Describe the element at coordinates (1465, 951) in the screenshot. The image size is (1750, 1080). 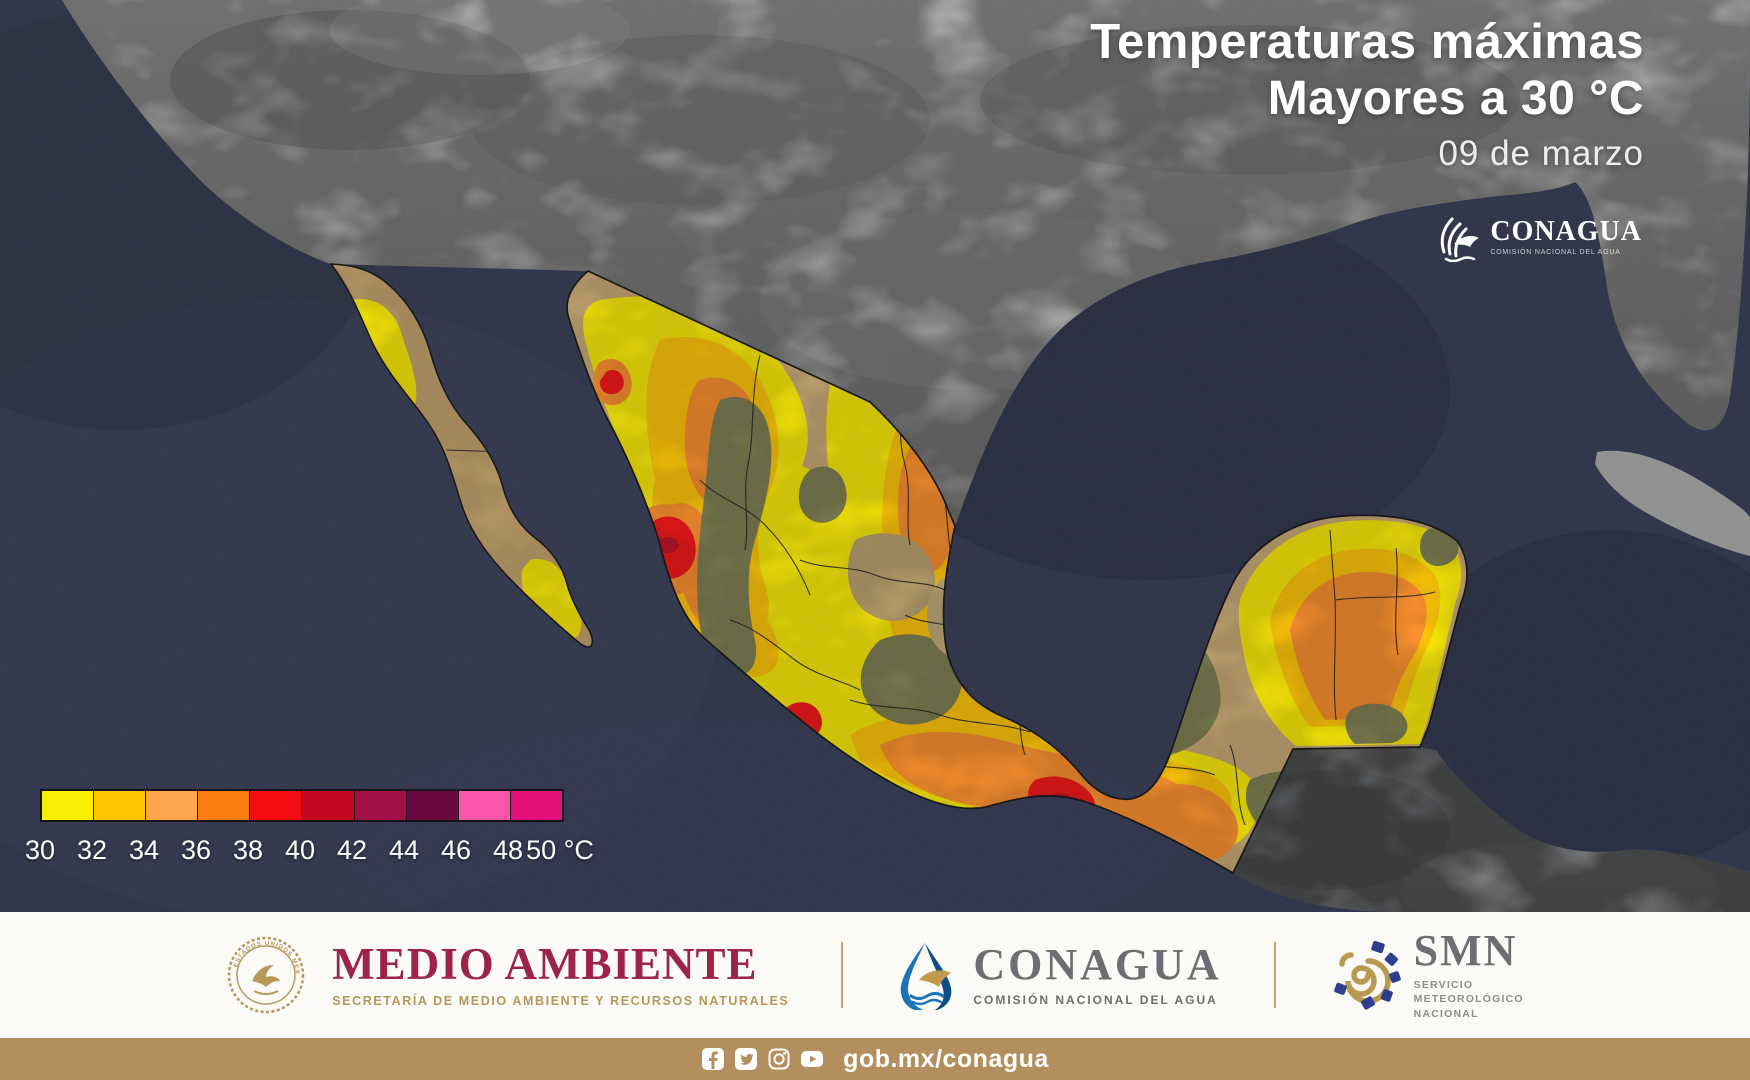
I see `smn-title: SMN` at that location.